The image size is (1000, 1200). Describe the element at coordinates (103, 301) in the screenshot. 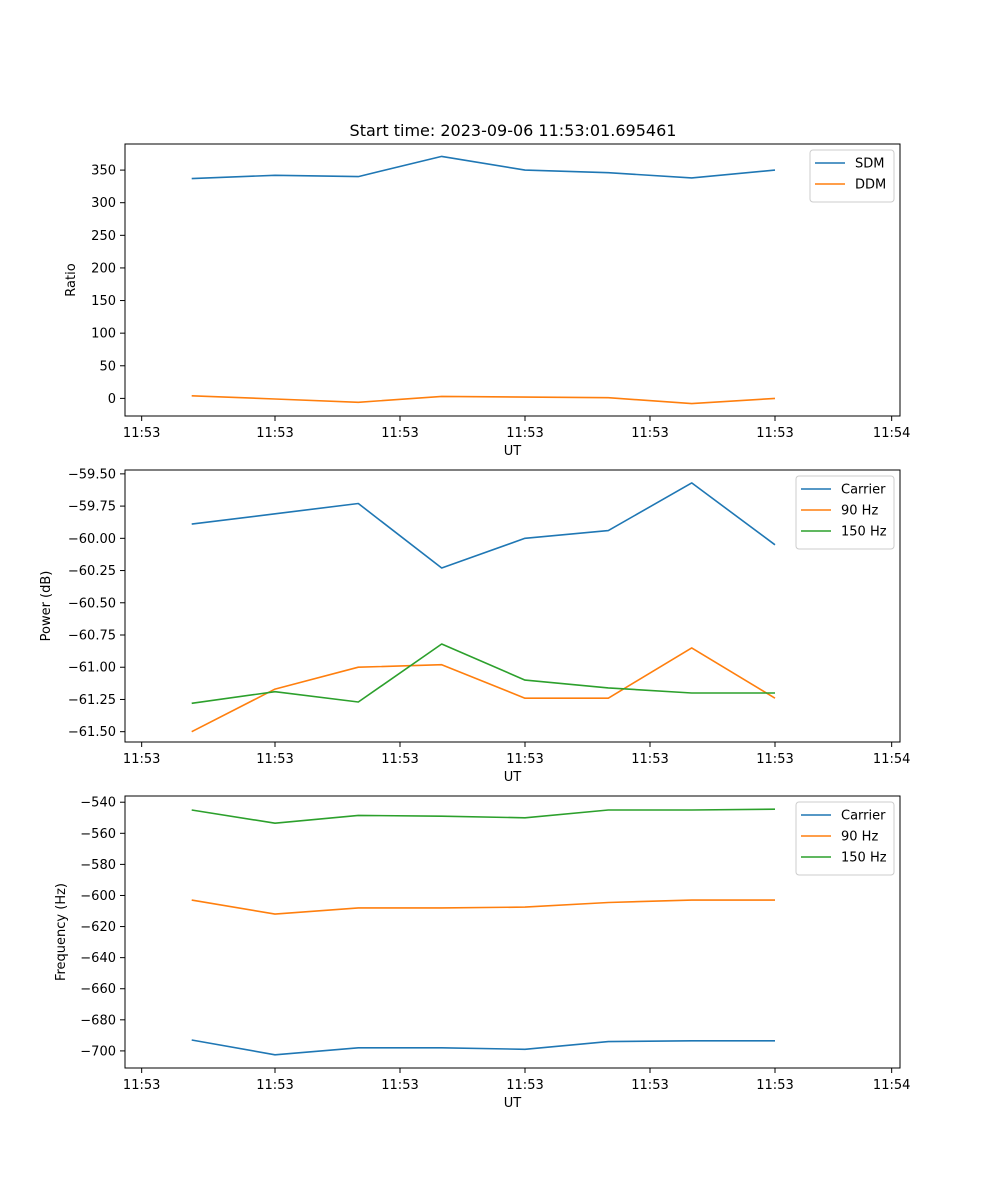

I see `y-tick-label: 150` at that location.